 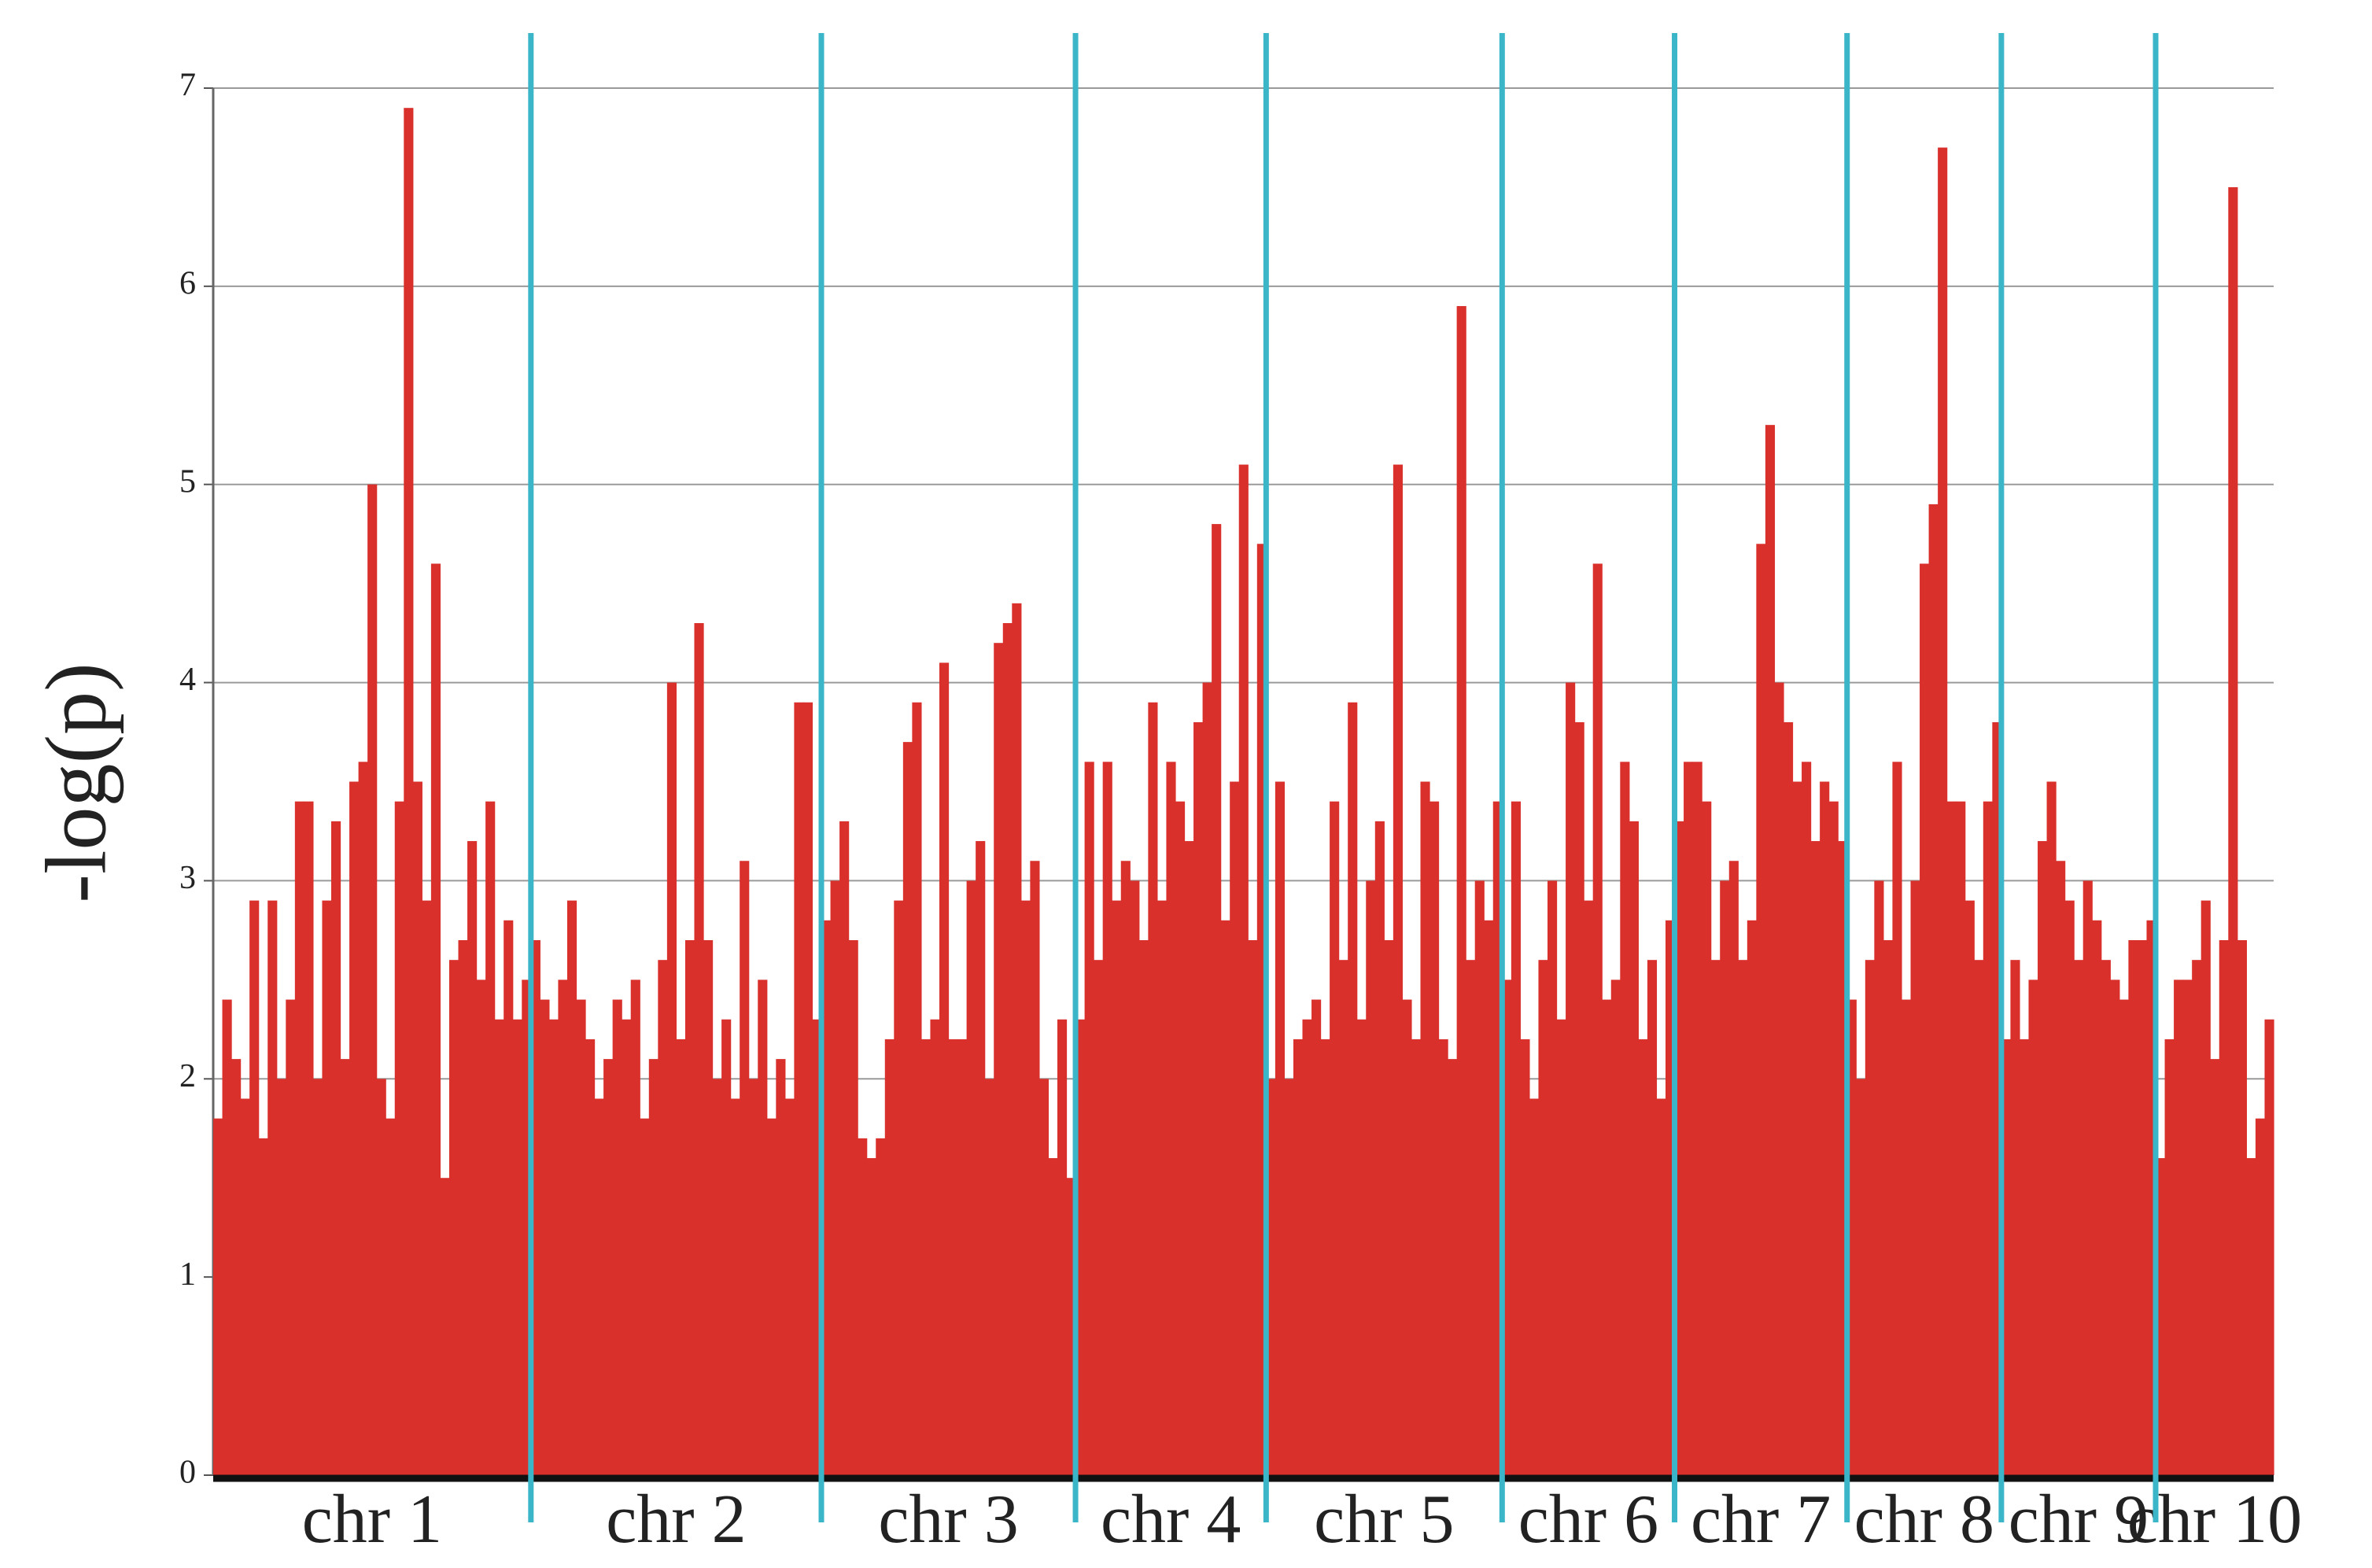 What do you see at coordinates (1588, 1519) in the screenshot?
I see `chromosome-label: chr 6` at bounding box center [1588, 1519].